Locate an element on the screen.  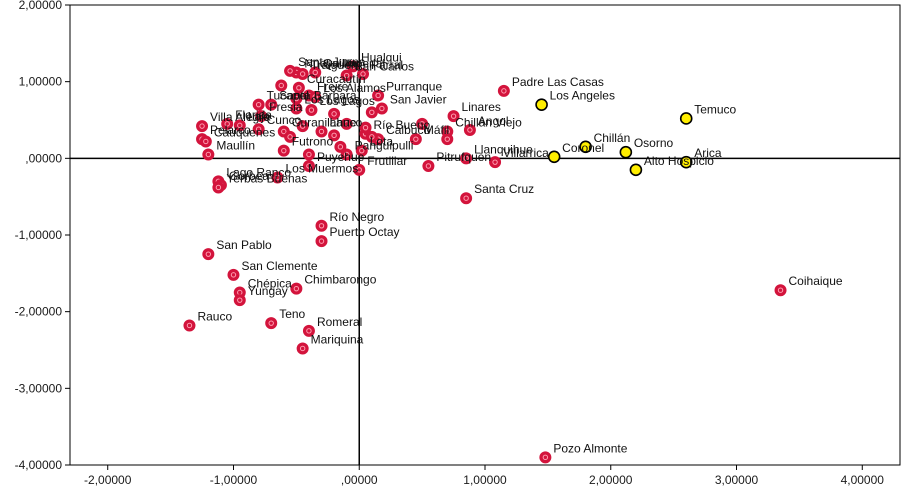
point-label: Rauco is located at coordinates (214, 316).